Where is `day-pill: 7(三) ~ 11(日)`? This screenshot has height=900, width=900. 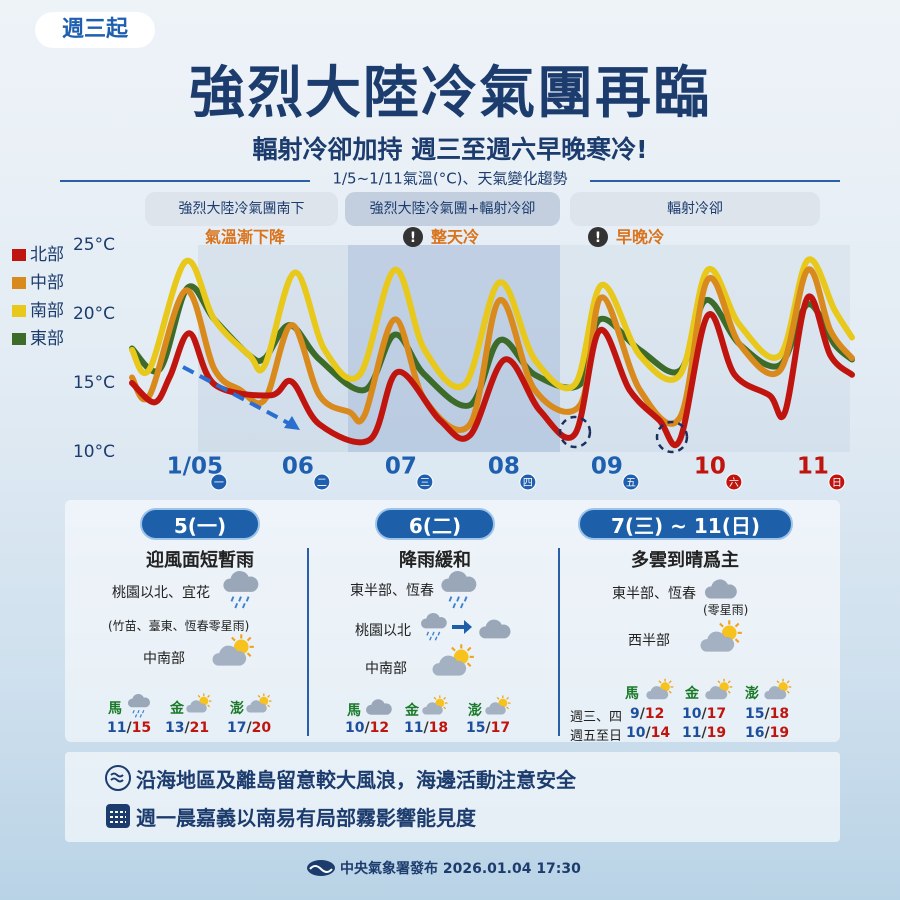 day-pill: 7(三) ~ 11(日) is located at coordinates (685, 524).